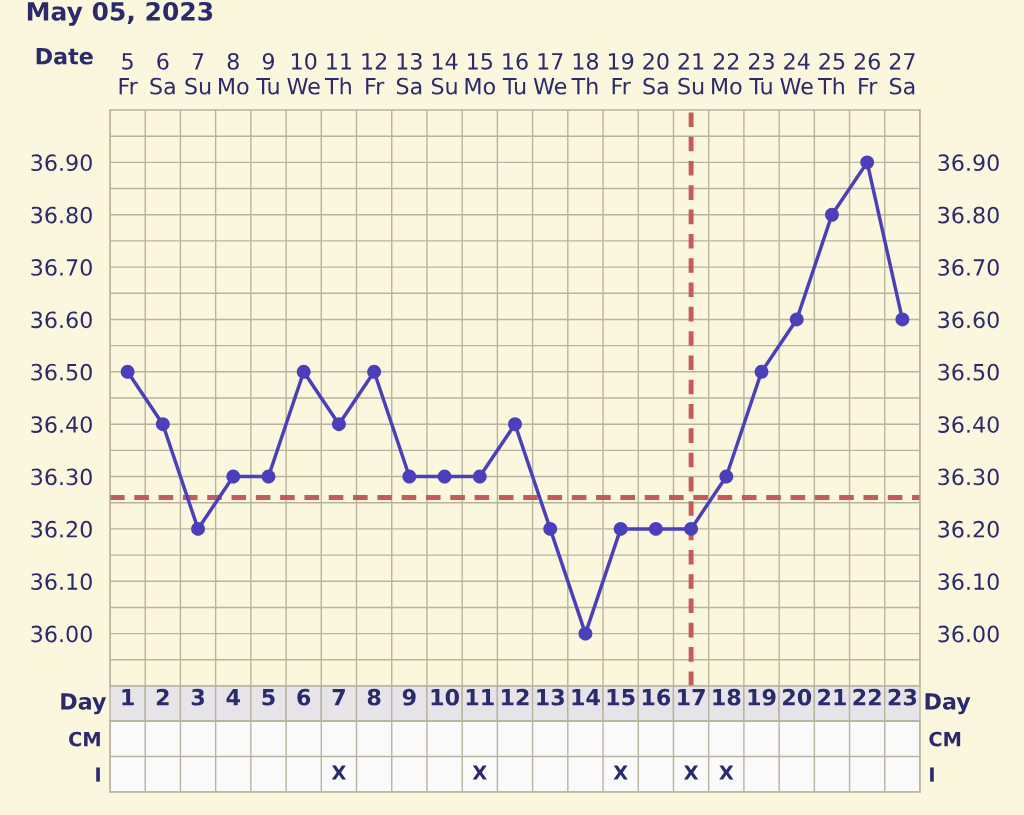 Image resolution: width=1024 pixels, height=815 pixels. Describe the element at coordinates (61, 477) in the screenshot. I see `y-tick-label: 36.30` at that location.